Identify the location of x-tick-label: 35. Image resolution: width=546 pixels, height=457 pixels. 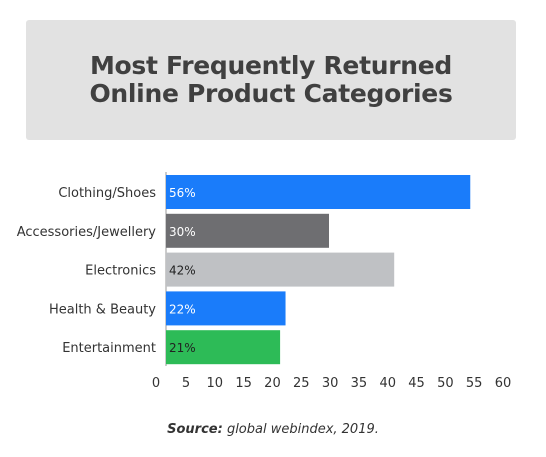
(359, 383).